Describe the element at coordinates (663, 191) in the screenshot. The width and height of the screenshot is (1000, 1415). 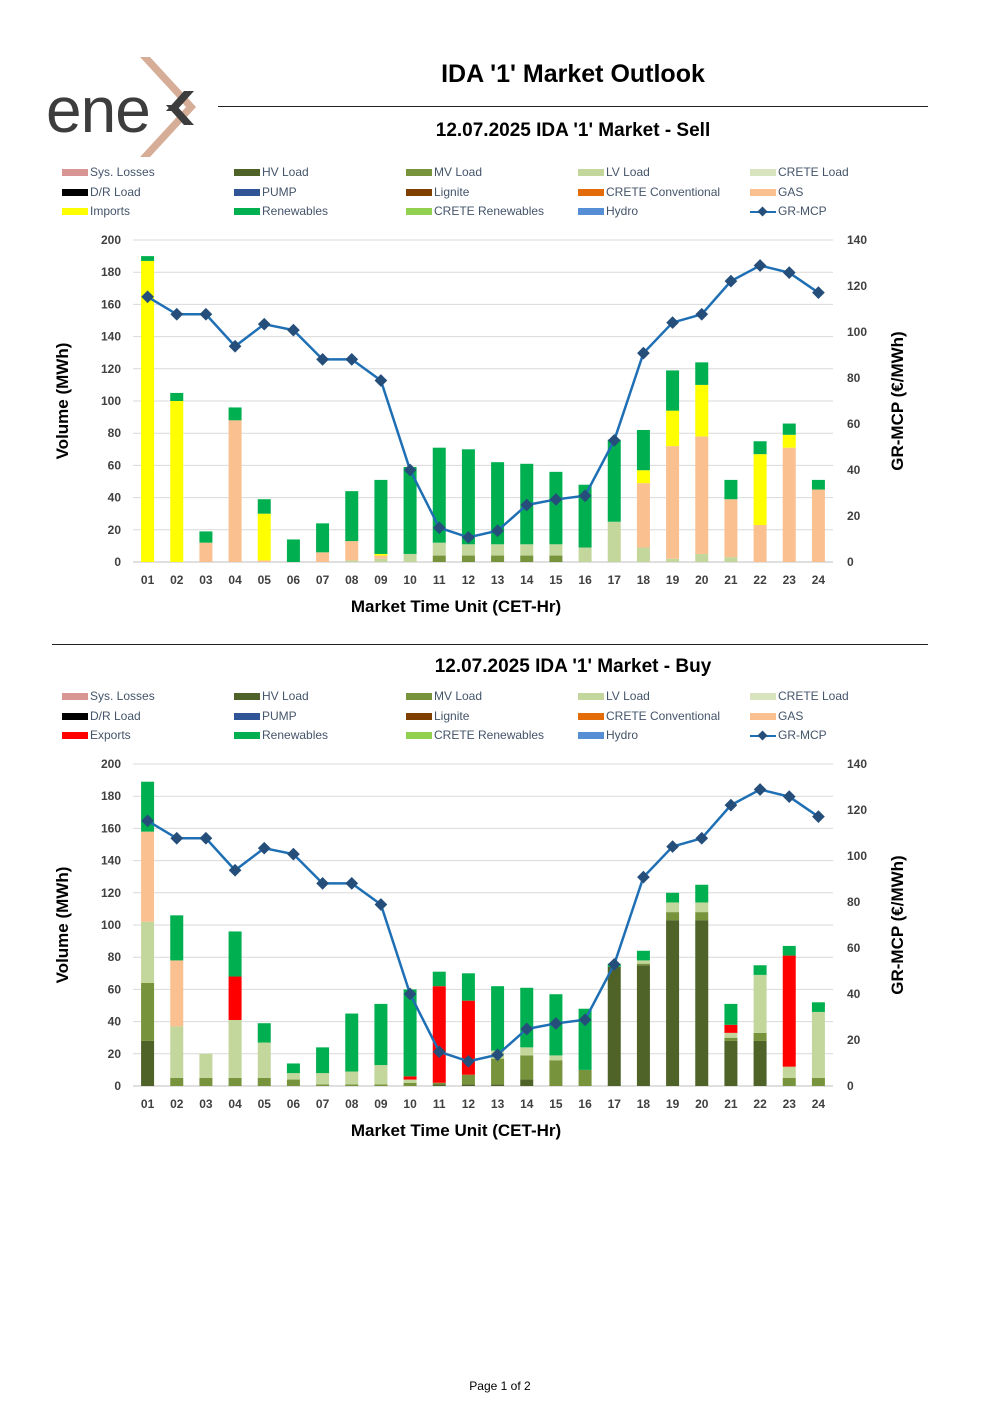
I see `legend-label: CRETE Conventional` at that location.